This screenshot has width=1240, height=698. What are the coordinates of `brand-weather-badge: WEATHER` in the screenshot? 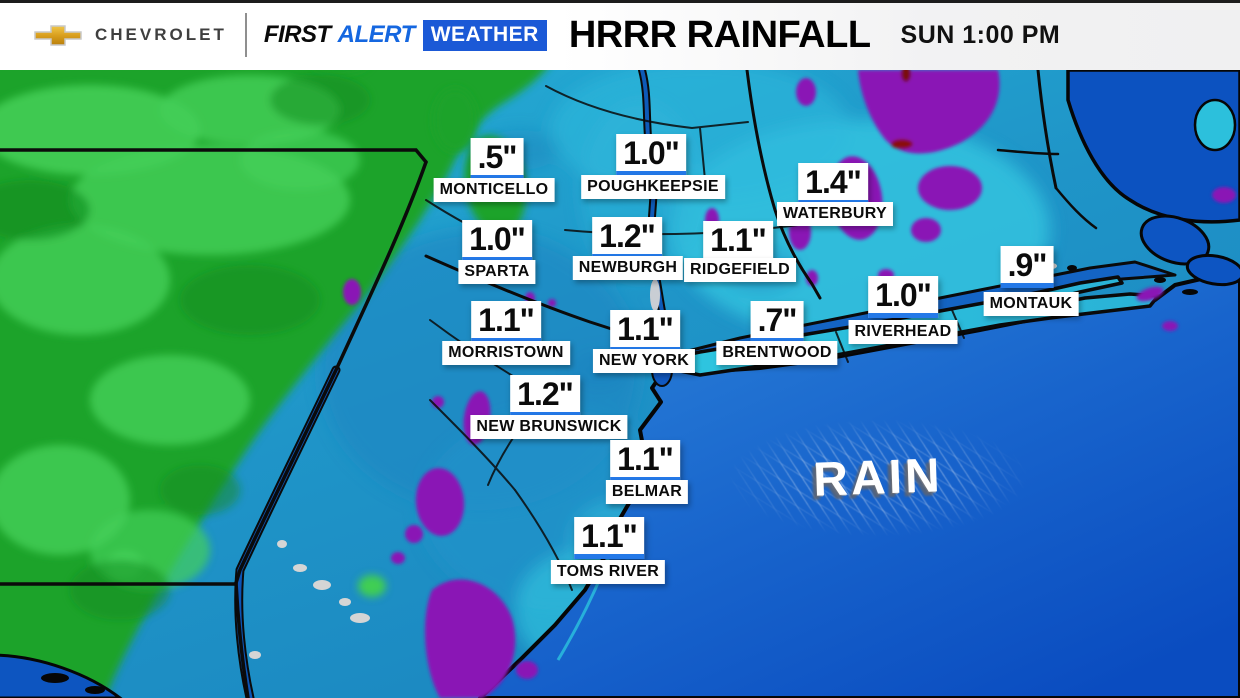 It's located at (484, 35).